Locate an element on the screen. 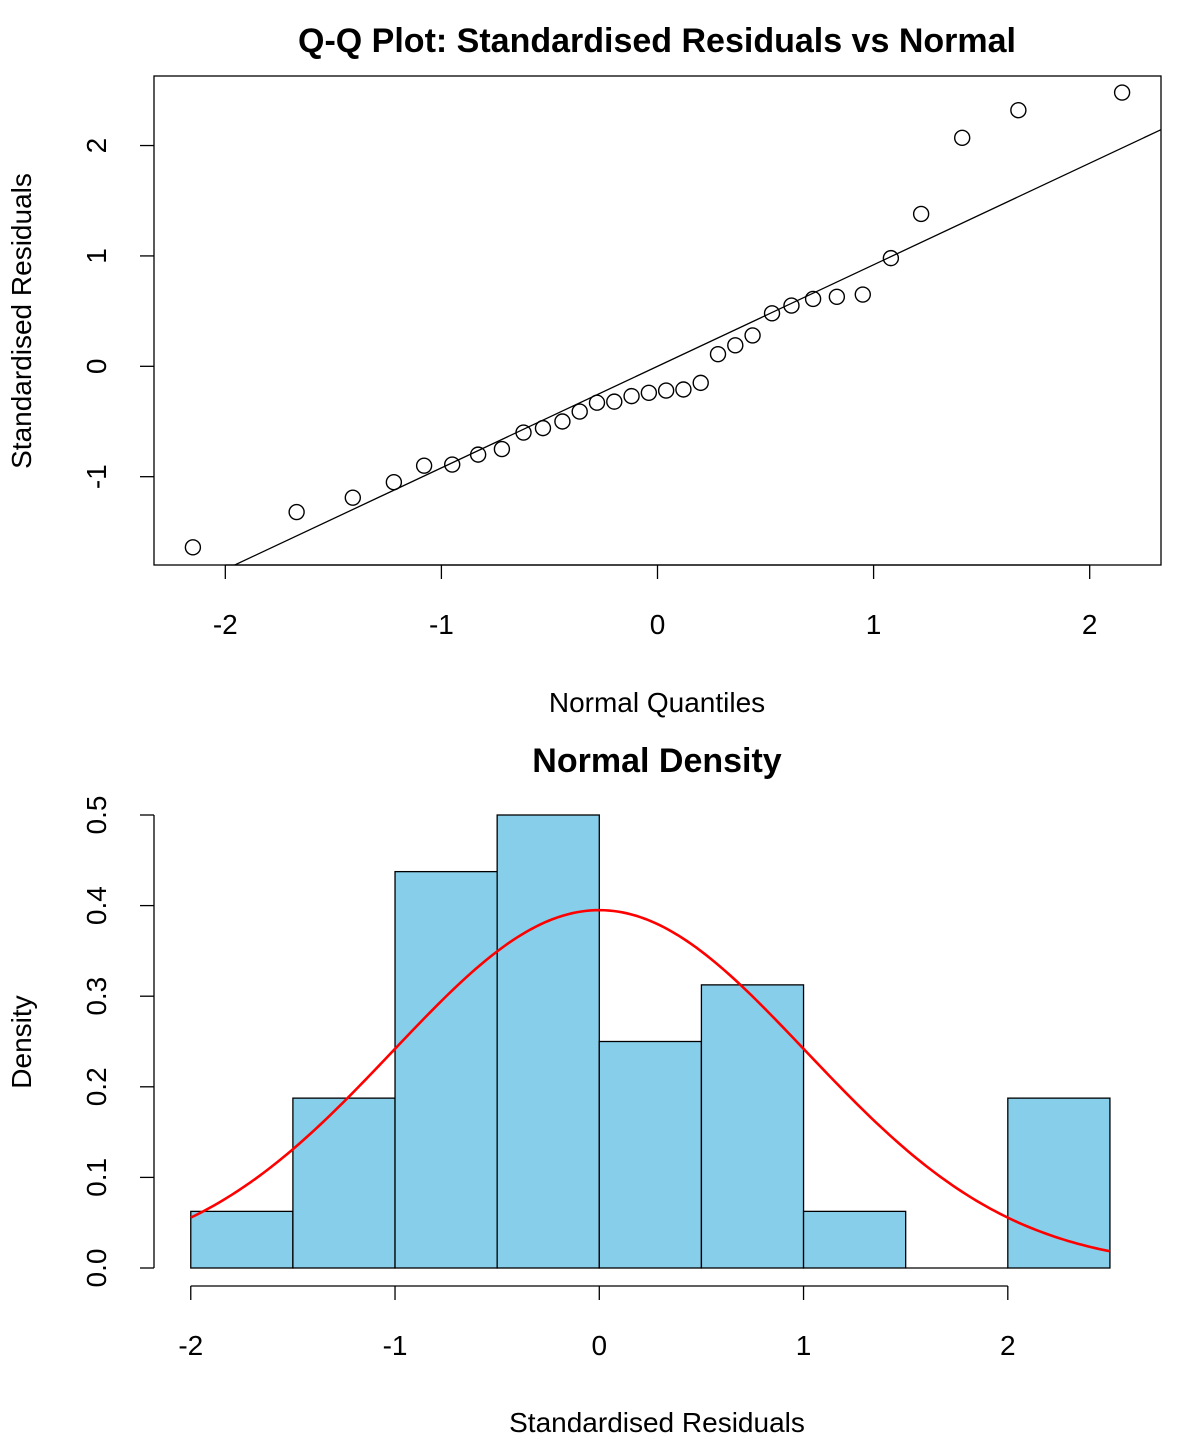 The image size is (1200, 1440). density-x-tick-label: 1 is located at coordinates (804, 1345).